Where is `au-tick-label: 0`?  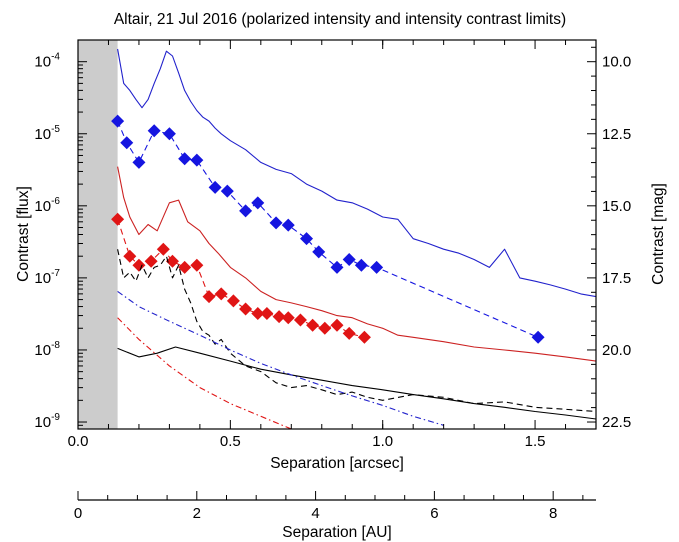 au-tick-label: 0 is located at coordinates (78, 513).